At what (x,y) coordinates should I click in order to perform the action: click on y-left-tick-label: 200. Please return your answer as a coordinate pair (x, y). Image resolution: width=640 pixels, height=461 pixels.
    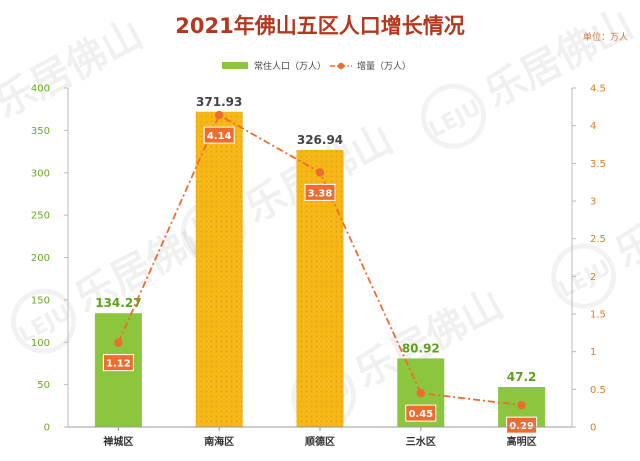
    Looking at the image, I should click on (40, 258).